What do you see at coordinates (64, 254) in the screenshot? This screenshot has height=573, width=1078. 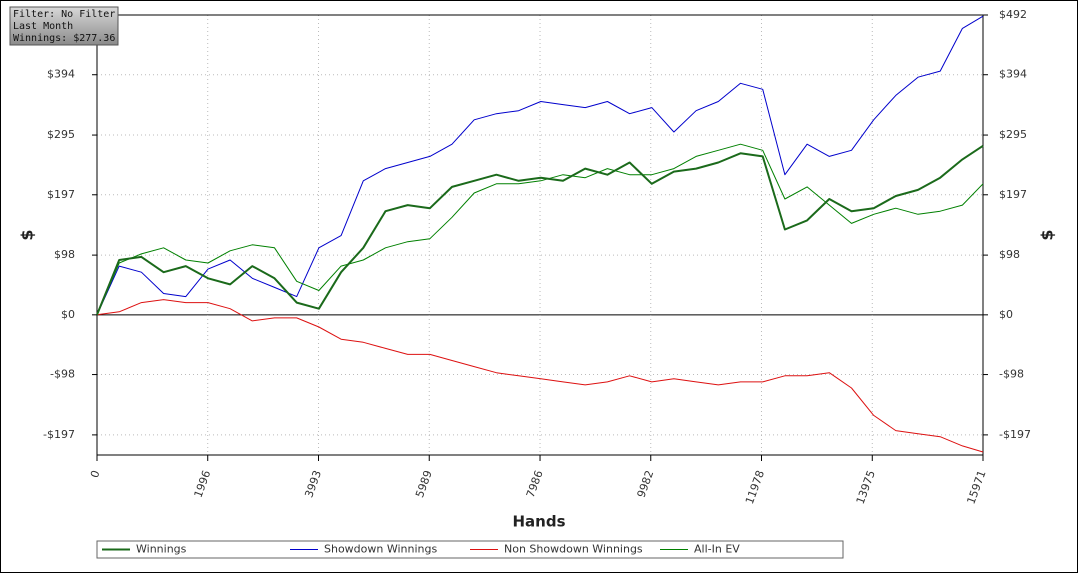 I see `y-tick-label: $98` at bounding box center [64, 254].